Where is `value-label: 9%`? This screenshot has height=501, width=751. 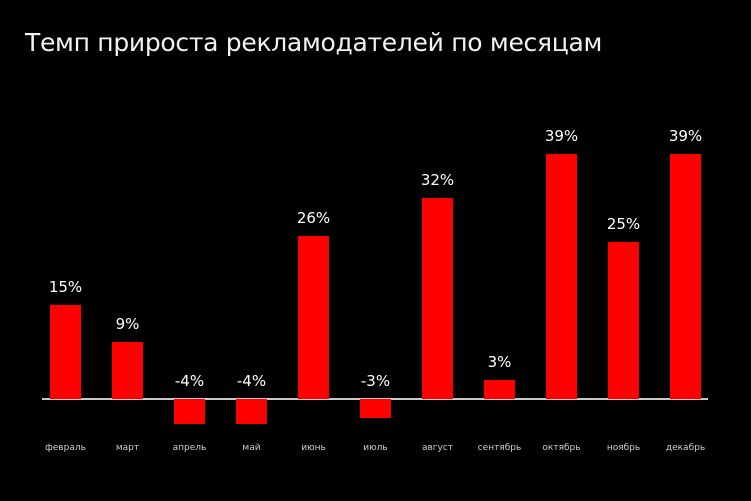
value-label: 9% is located at coordinates (127, 324).